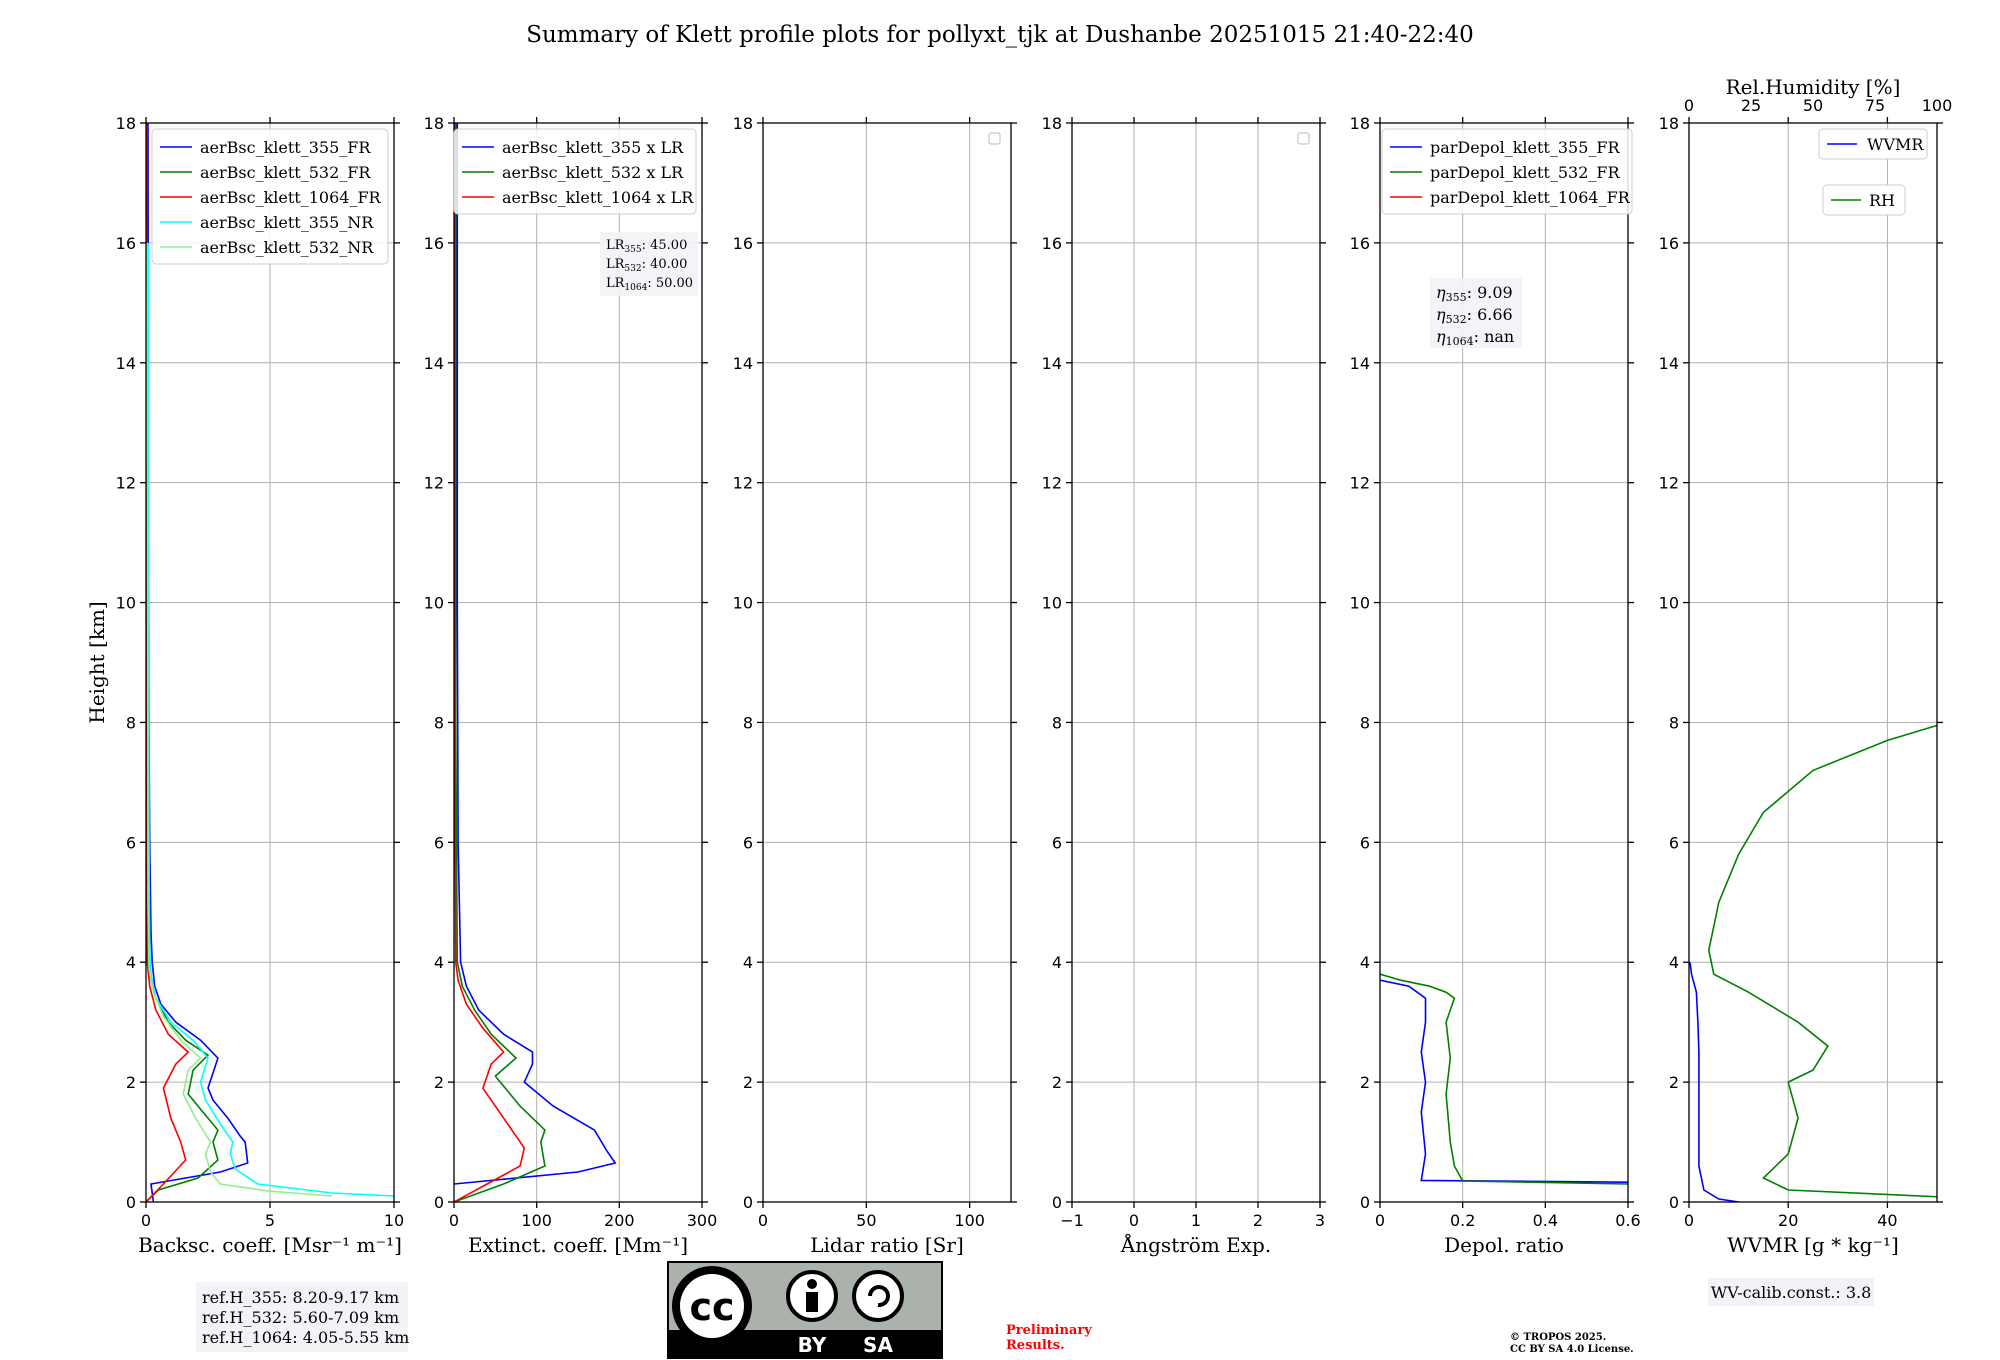  What do you see at coordinates (1788, 1220) in the screenshot?
I see `x-tick-label: 20` at bounding box center [1788, 1220].